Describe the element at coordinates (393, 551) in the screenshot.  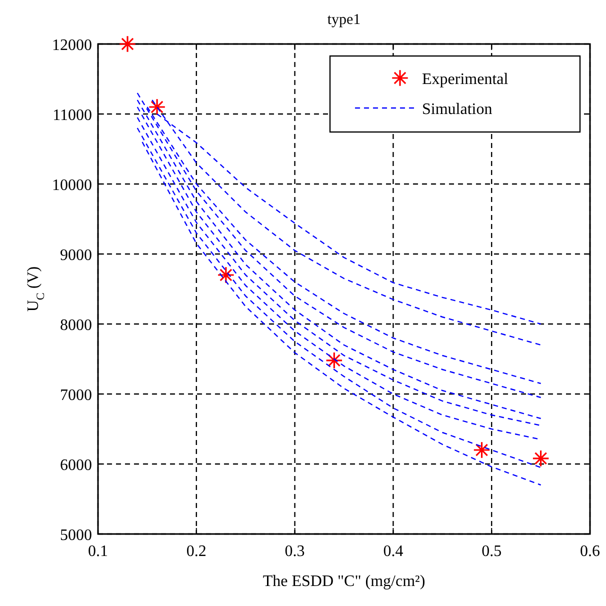
I see `x-tick-label: 0.4` at that location.